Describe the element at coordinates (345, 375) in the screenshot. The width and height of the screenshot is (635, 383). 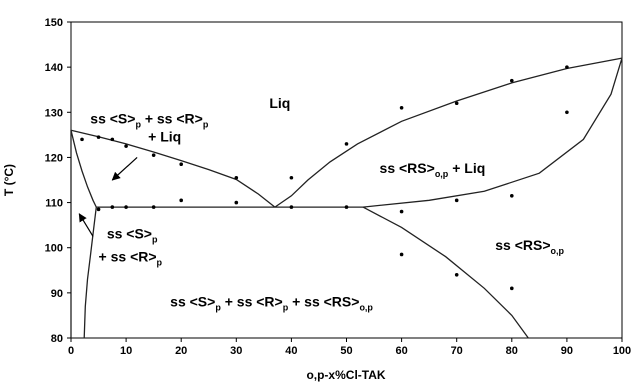
I see `x-axis-label: o,p-x%Cl-TAK` at that location.